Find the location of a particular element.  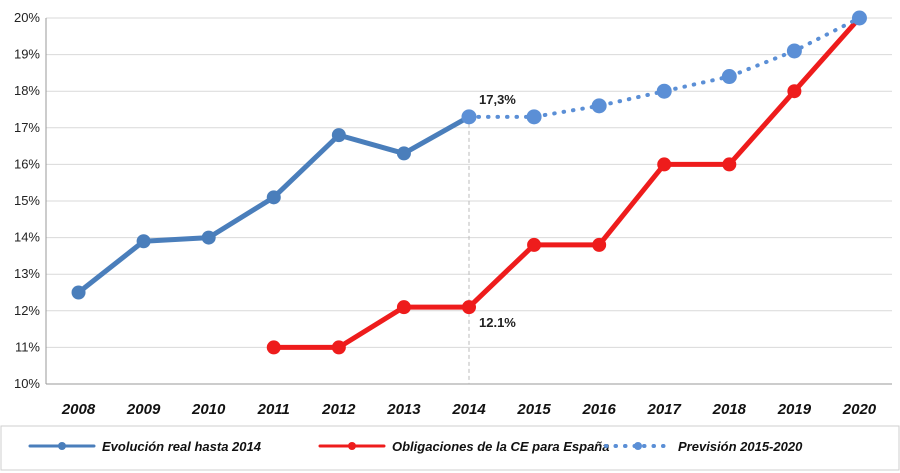

y-tick-label: 18% is located at coordinates (27, 90).